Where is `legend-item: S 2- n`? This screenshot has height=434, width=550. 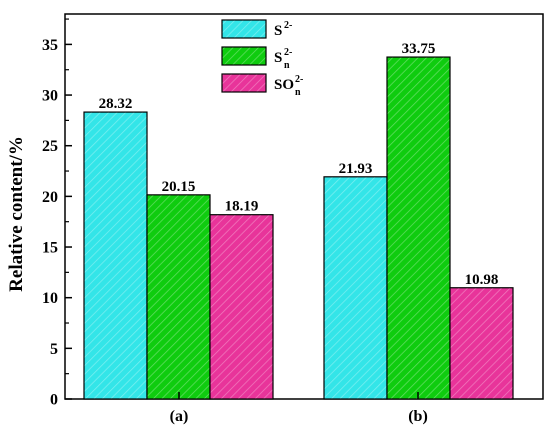
legend-item: S 2- n is located at coordinates (256, 58).